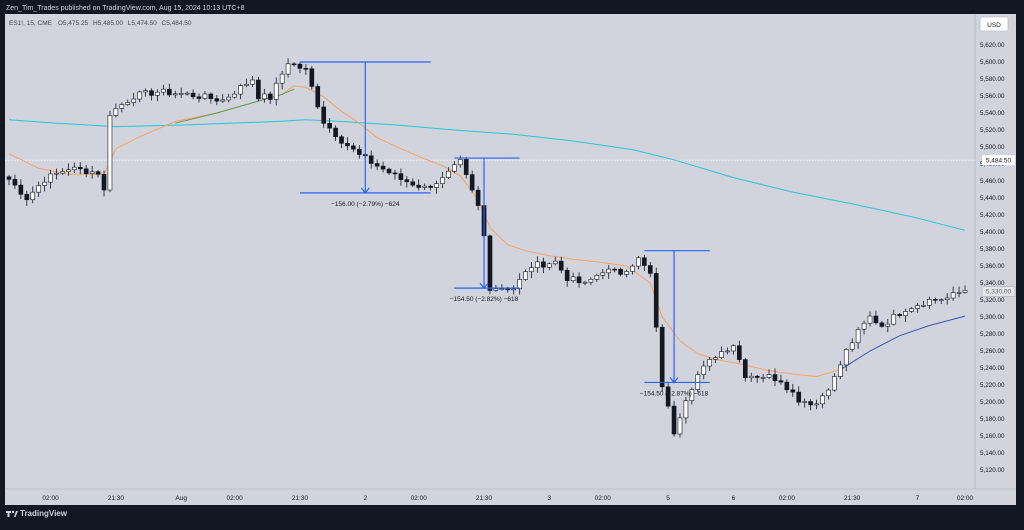  What do you see at coordinates (512, 514) in the screenshot?
I see `footer-bar: TradingView` at bounding box center [512, 514].